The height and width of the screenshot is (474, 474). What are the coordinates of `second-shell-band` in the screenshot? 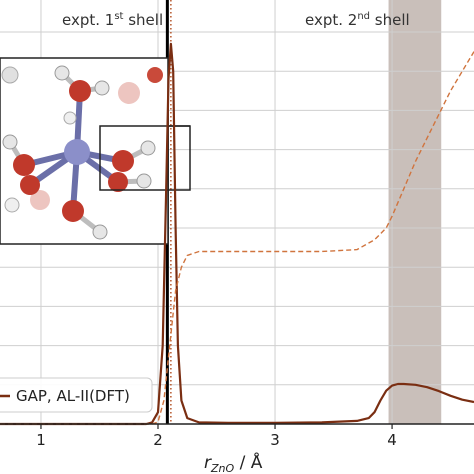 It's located at (415, 212).